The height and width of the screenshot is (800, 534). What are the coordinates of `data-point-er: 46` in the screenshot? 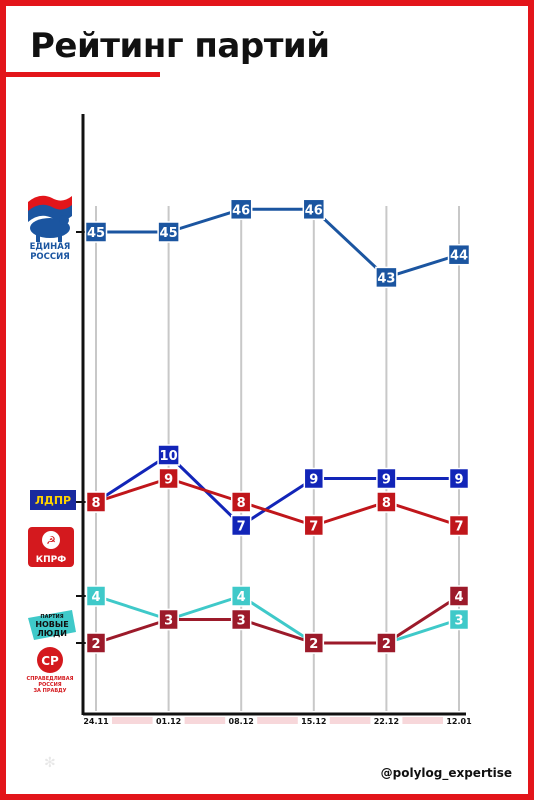 It's located at (241, 209).